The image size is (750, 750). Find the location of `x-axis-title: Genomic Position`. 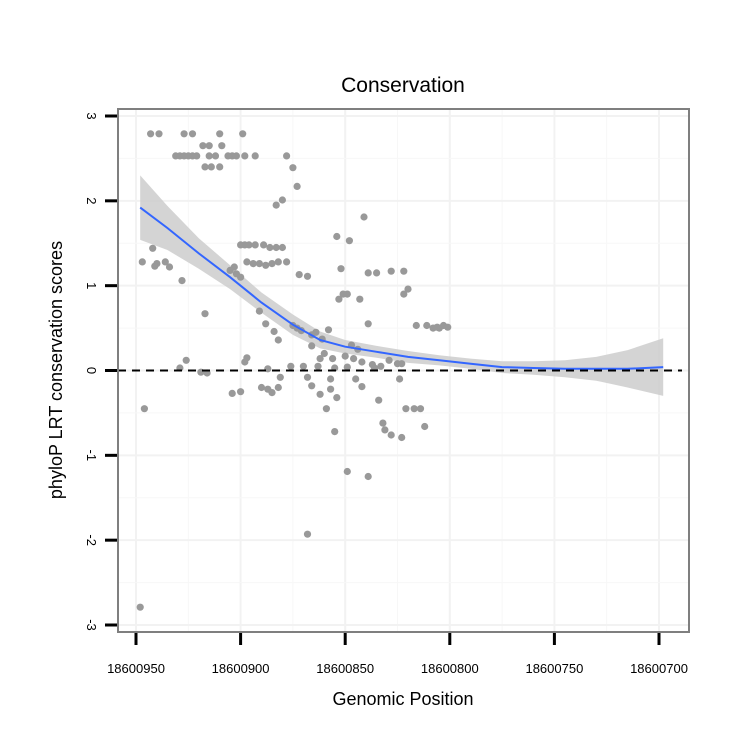

x-axis-title: Genomic Position is located at coordinates (402, 699).